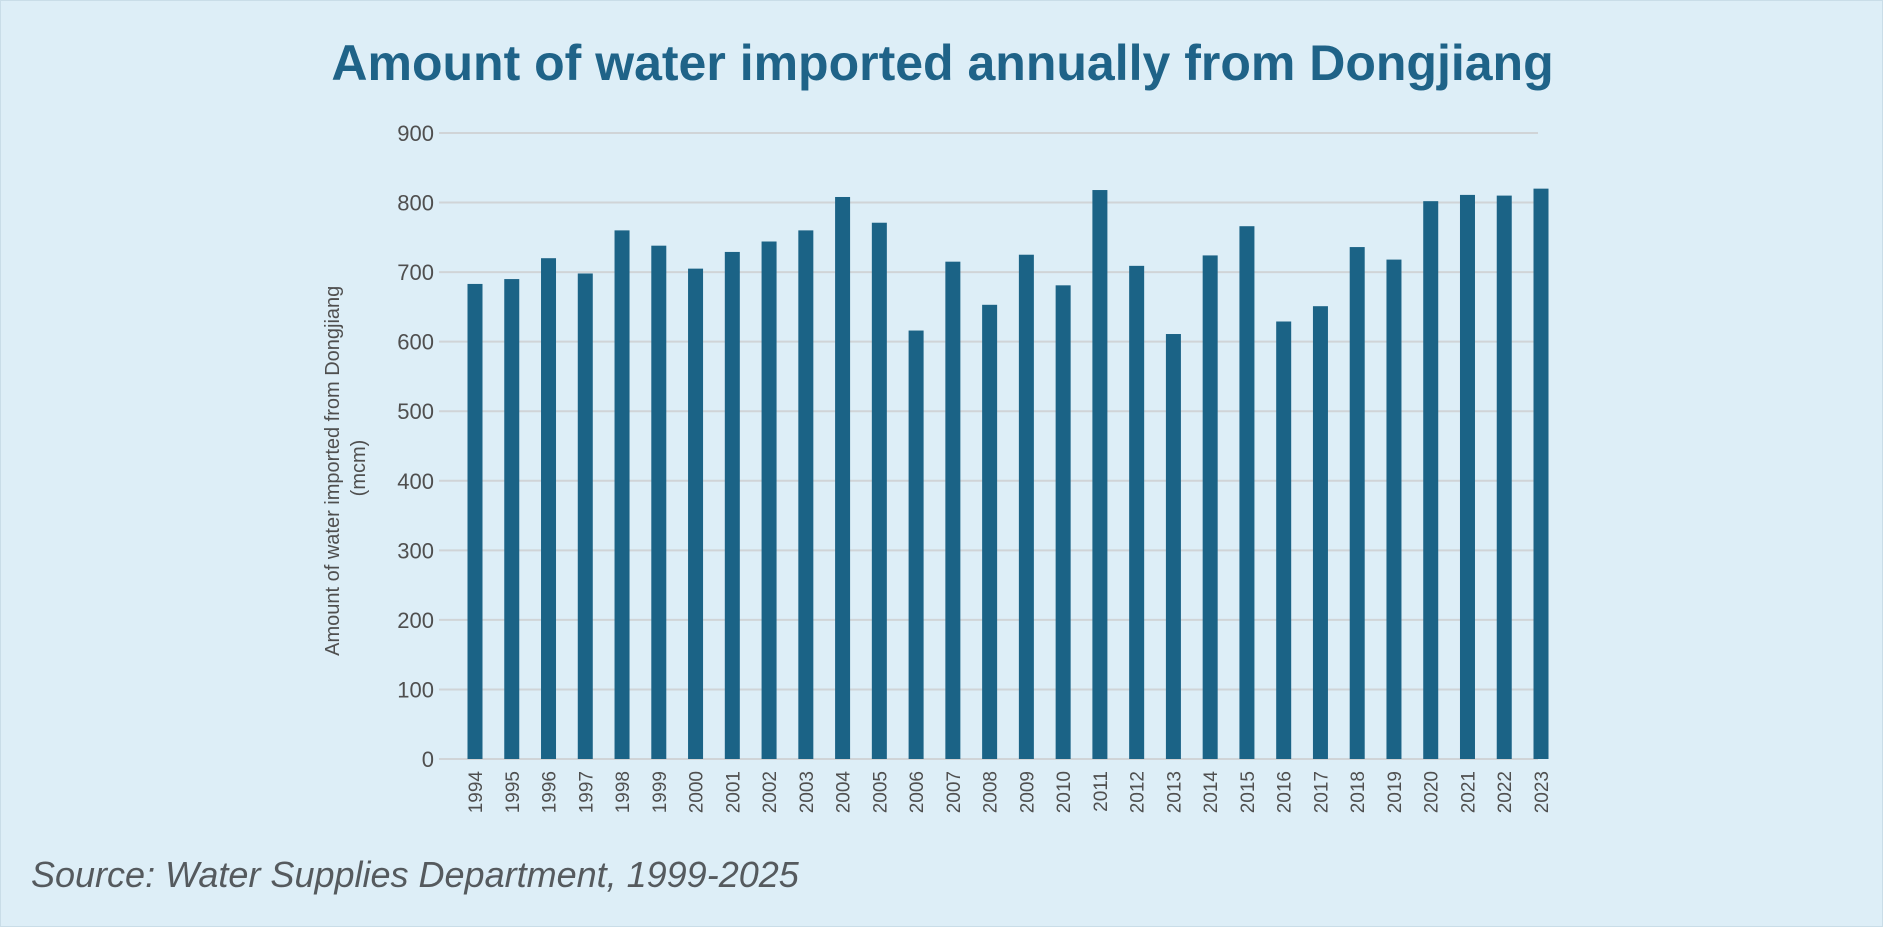 The width and height of the screenshot is (1883, 927). Describe the element at coordinates (333, 471) in the screenshot. I see `y-axis-title-line-1: Amount of water imported from Dongjiang` at that location.